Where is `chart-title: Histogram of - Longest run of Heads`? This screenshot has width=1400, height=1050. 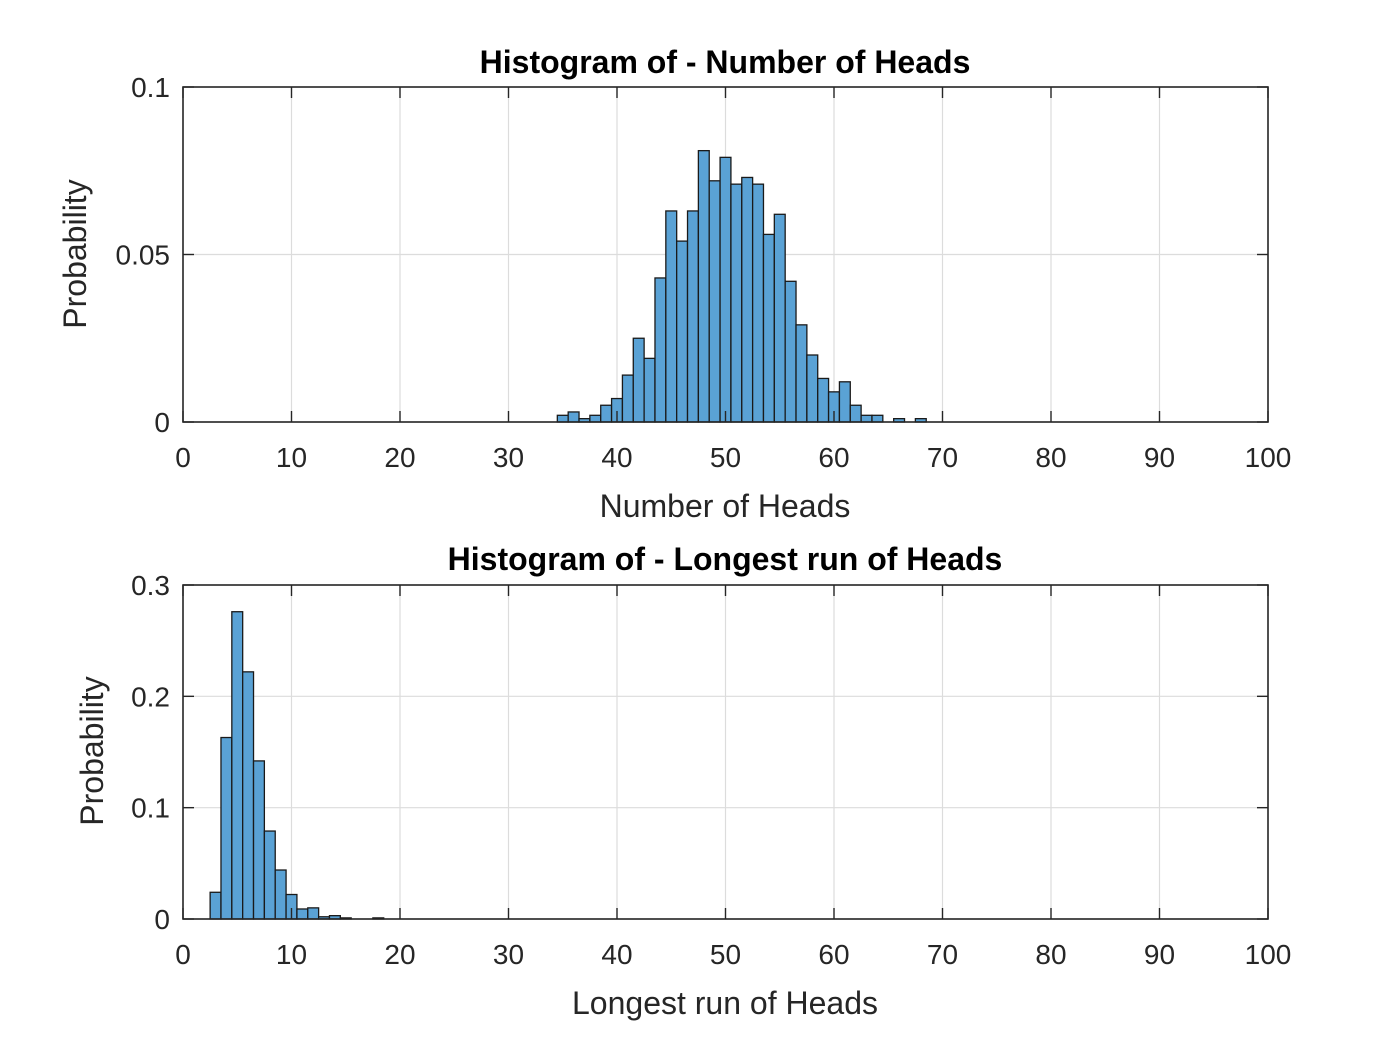
chart-title: Histogram of - Longest run of Heads is located at coordinates (725, 559).